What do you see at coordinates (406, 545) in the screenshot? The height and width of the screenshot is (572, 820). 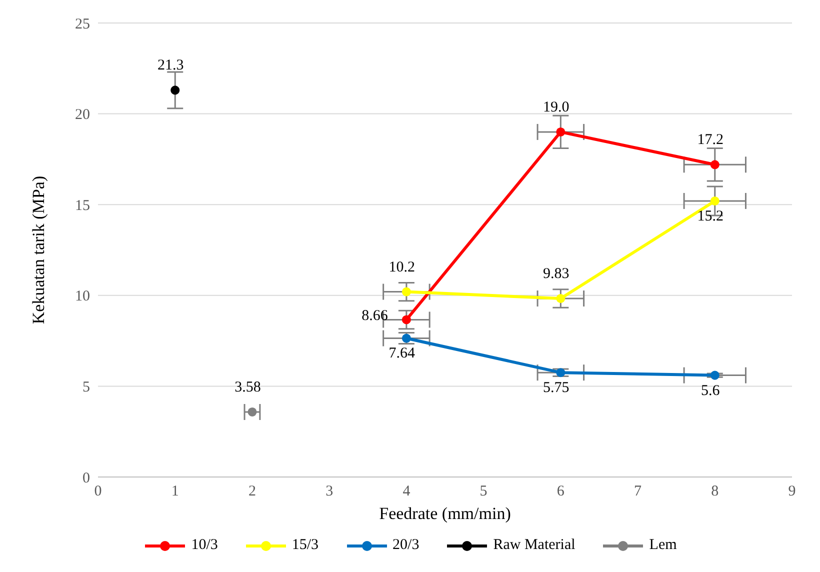 I see `legend-label: 20/3` at bounding box center [406, 545].